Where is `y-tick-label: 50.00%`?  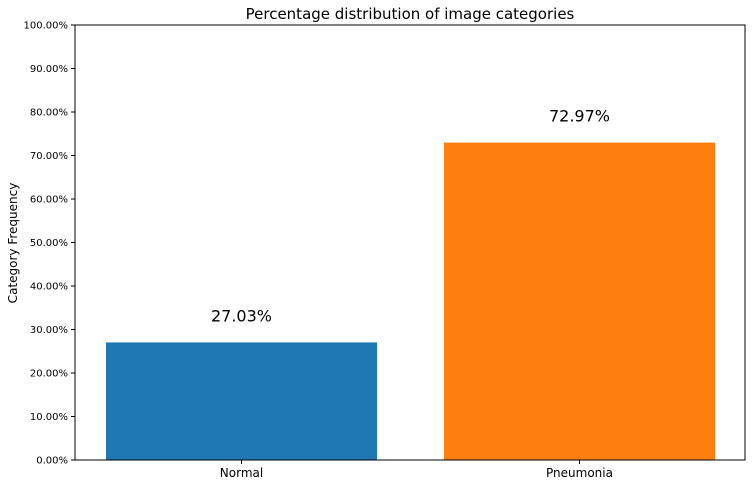
y-tick-label: 50.00% is located at coordinates (49, 243).